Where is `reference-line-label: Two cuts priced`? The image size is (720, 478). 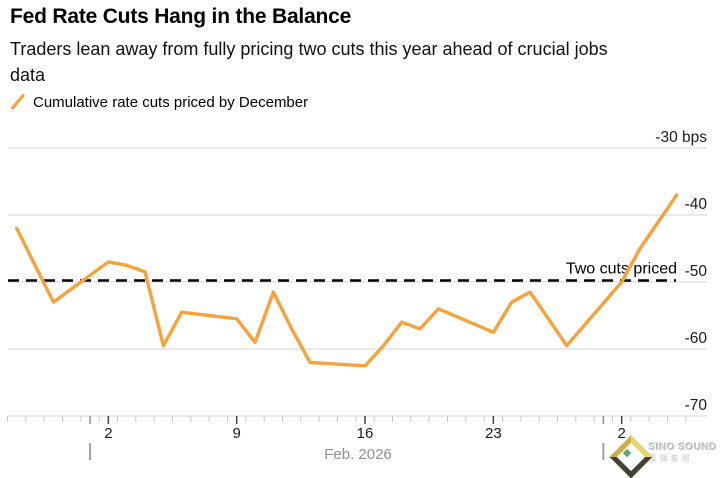
reference-line-label: Two cuts priced is located at coordinates (621, 269).